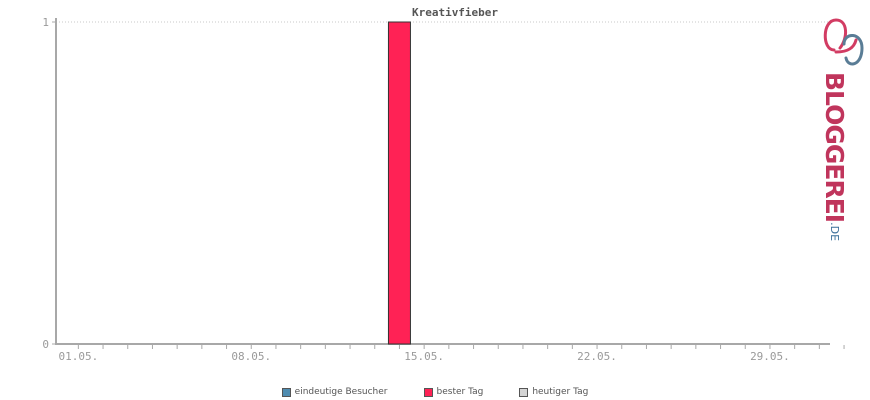  What do you see at coordinates (78, 356) in the screenshot?
I see `x-tick-label: 01.05.` at bounding box center [78, 356].